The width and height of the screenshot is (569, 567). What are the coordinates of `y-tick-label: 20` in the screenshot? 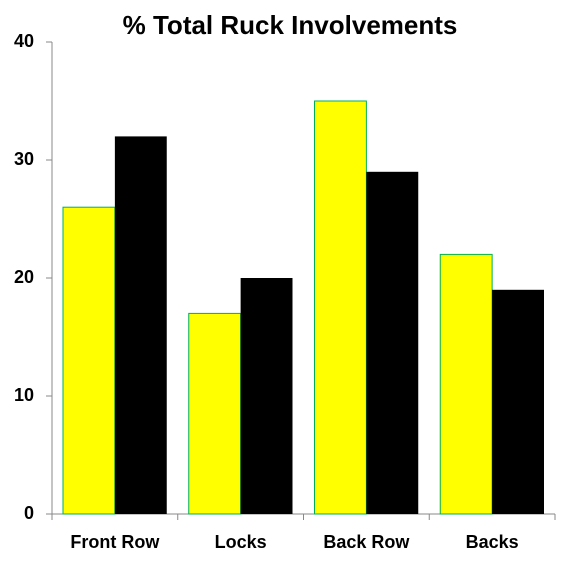 It's located at (24, 277).